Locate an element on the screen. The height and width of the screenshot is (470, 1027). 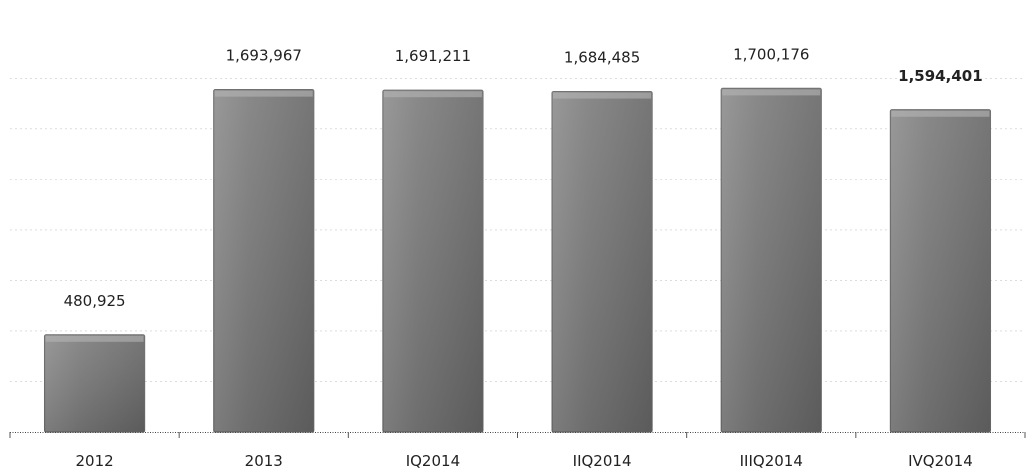
bar-2012 is located at coordinates (94, 383).